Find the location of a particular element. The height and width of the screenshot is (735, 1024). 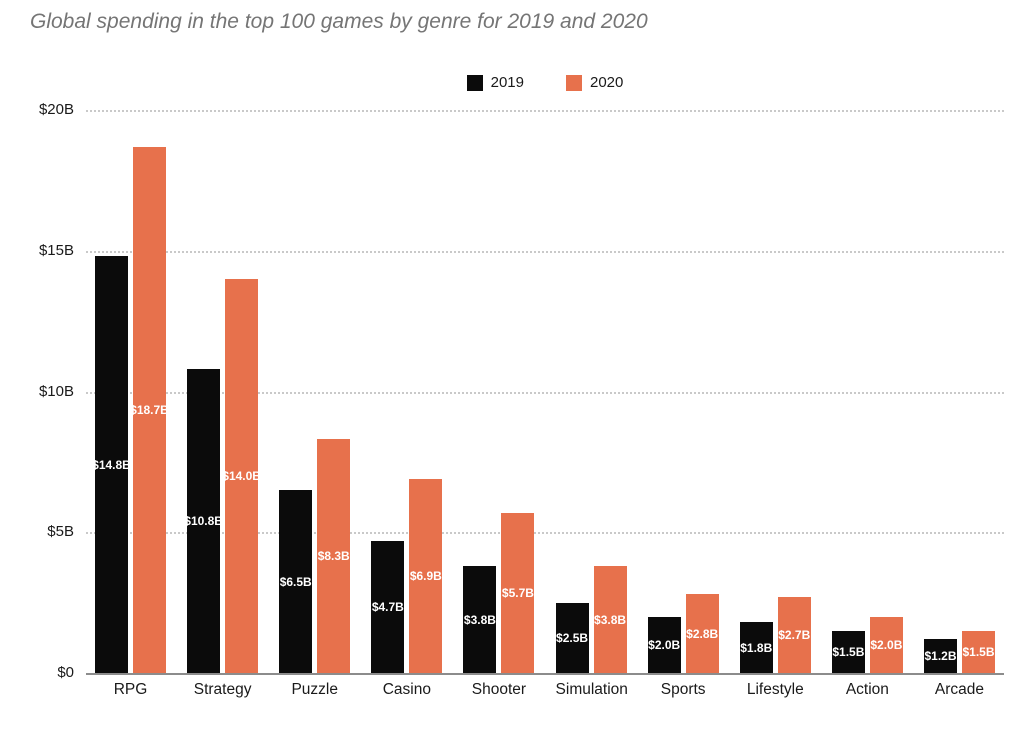

y-tick-label: $15B is located at coordinates (56, 250).